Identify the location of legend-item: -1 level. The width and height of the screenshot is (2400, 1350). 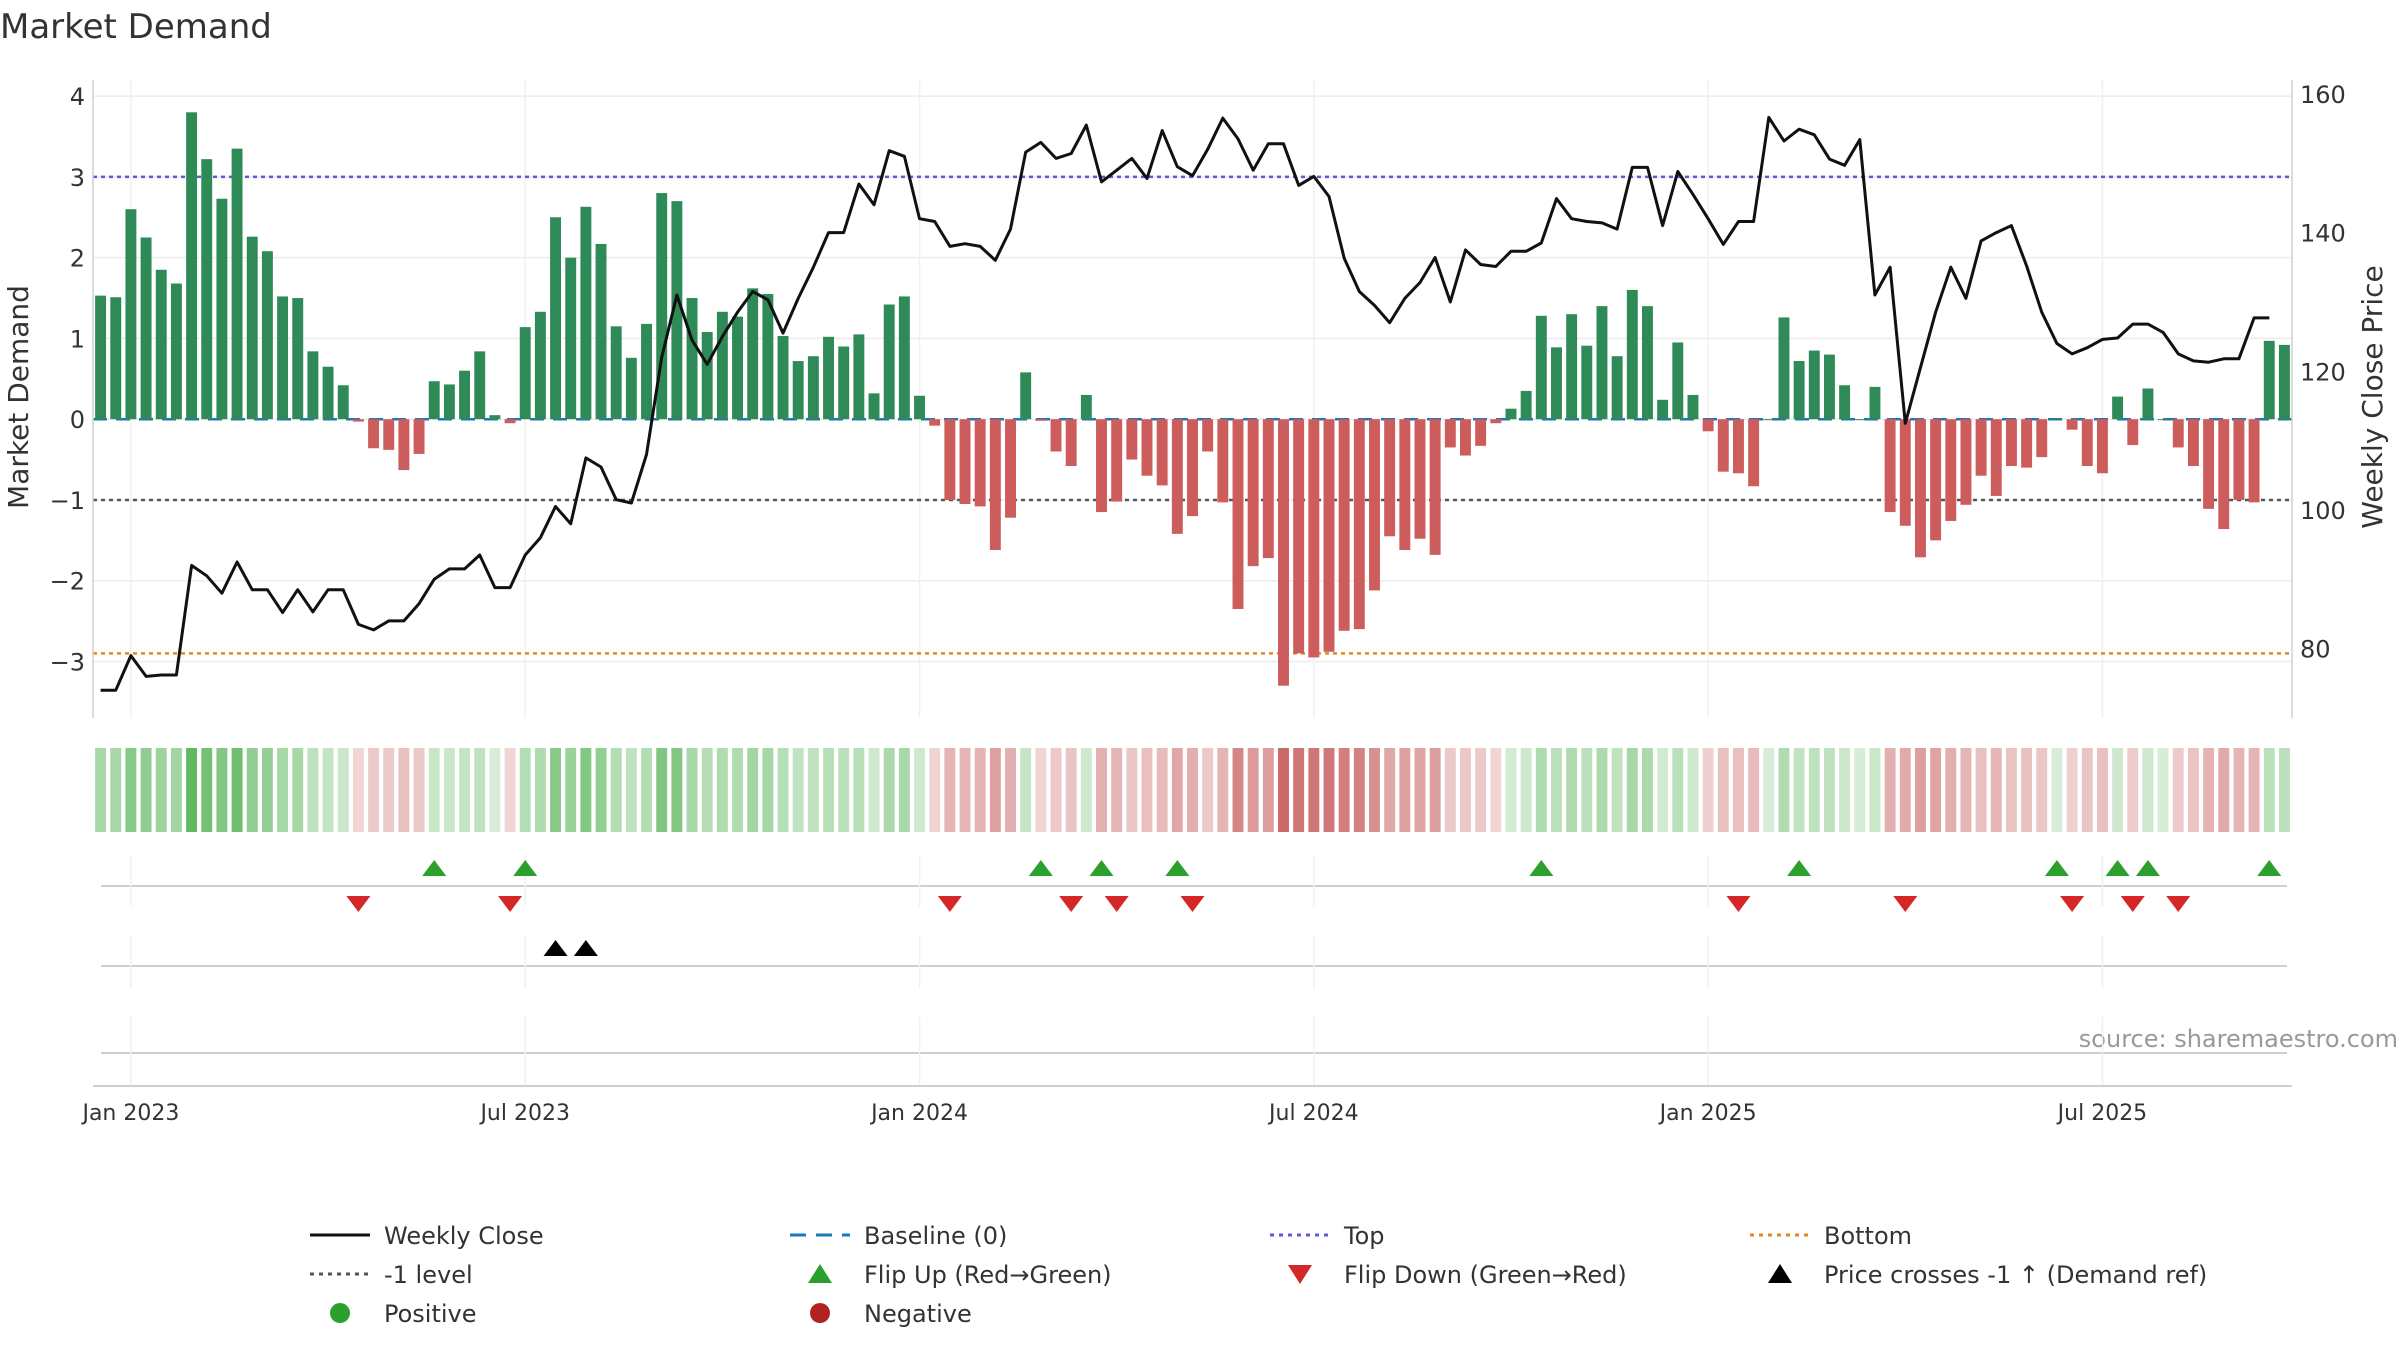
(391, 1275).